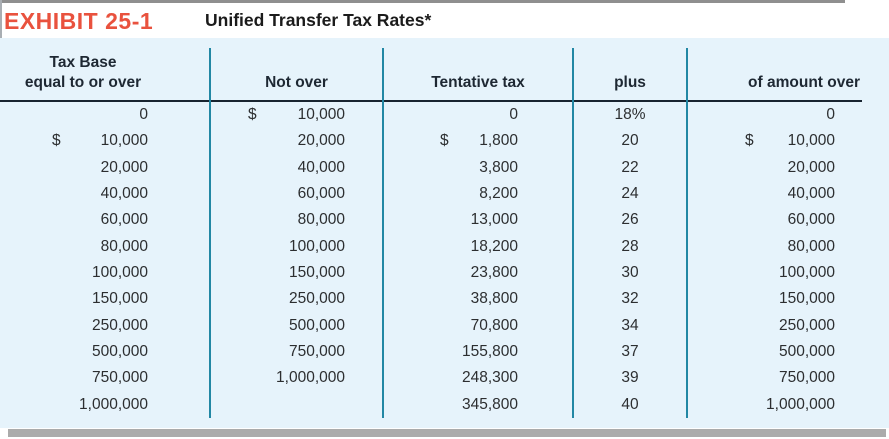 This screenshot has width=889, height=439. What do you see at coordinates (489, 404) in the screenshot?
I see `cell-value: 345,800` at bounding box center [489, 404].